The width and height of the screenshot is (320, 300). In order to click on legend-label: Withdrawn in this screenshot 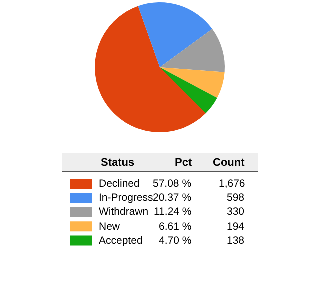, I will do `click(124, 212)`.